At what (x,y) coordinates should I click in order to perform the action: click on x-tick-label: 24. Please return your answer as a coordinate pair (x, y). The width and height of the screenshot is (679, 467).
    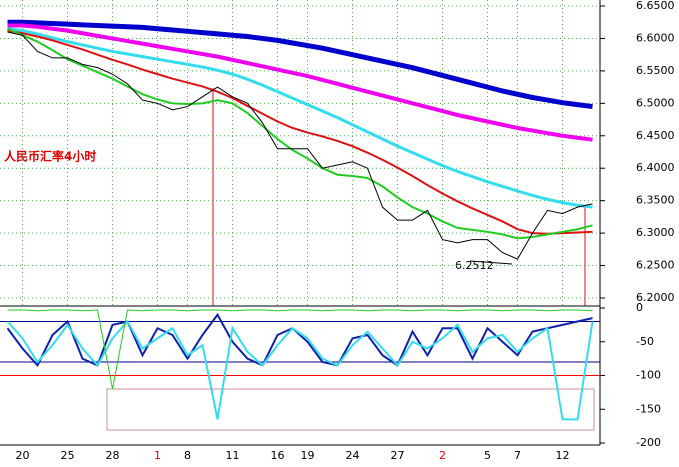
    Looking at the image, I should click on (353, 455).